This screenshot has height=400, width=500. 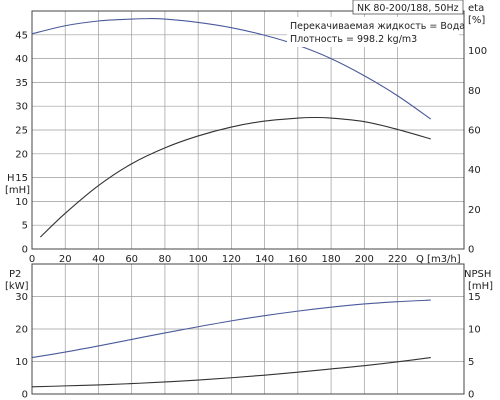 What do you see at coordinates (231, 329) in the screenshot?
I see `power-curve` at bounding box center [231, 329].